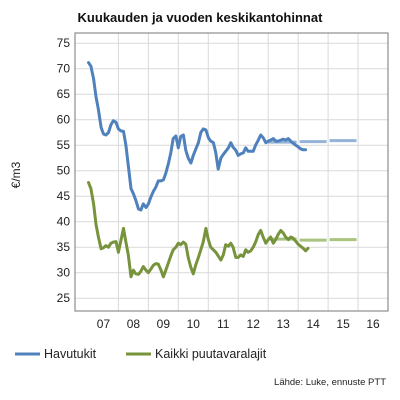 Image resolution: width=400 pixels, height=400 pixels. Describe the element at coordinates (64, 298) in the screenshot. I see `y-tick-label: 25` at that location.